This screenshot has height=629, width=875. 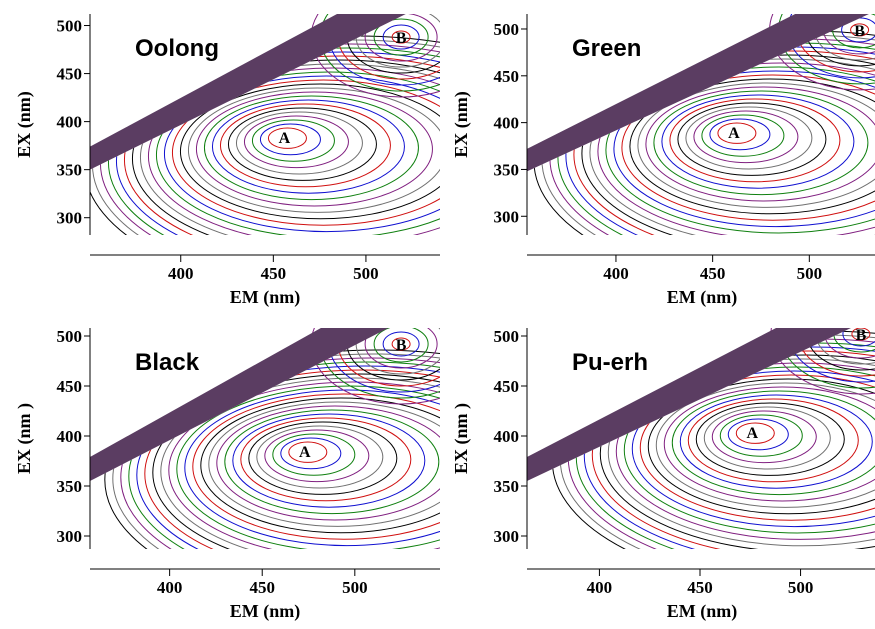 I want to click on y-axis-label: EX (nm ), so click(x=24, y=438).